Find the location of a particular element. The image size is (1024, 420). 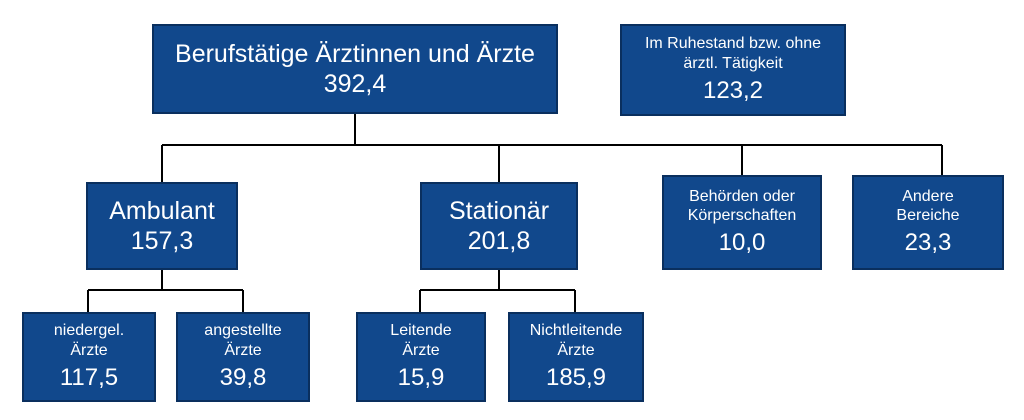

node-label: Andere is located at coordinates (928, 196).